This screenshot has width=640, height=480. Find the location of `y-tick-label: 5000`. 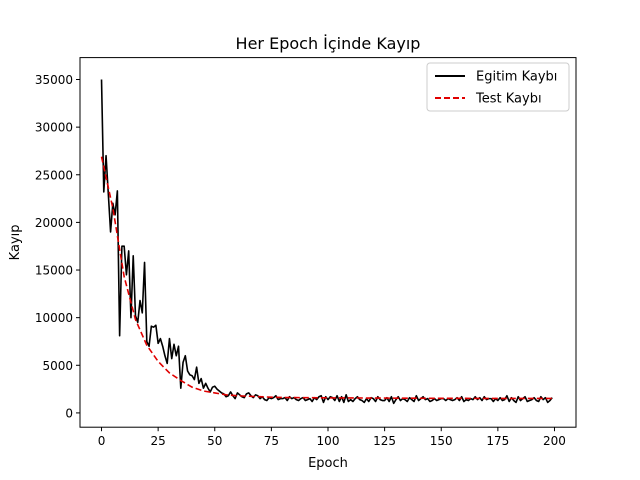

y-tick-label: 5000 is located at coordinates (57, 366).